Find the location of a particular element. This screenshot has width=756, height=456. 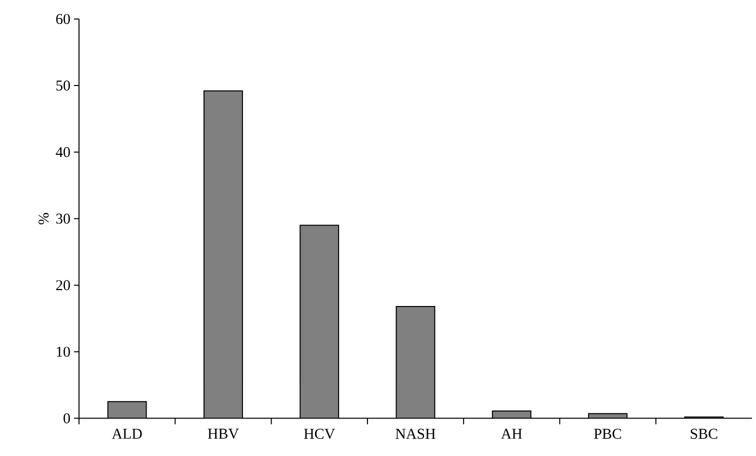

y-tick-label: 30 is located at coordinates (63, 219).